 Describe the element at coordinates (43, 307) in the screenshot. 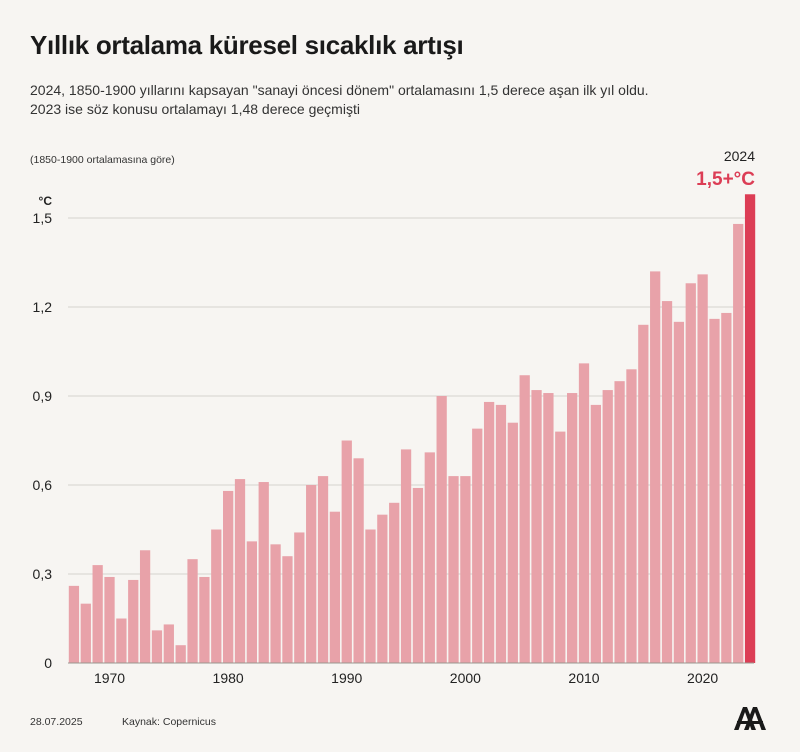

I see `y-tick-label: 1,2` at that location.